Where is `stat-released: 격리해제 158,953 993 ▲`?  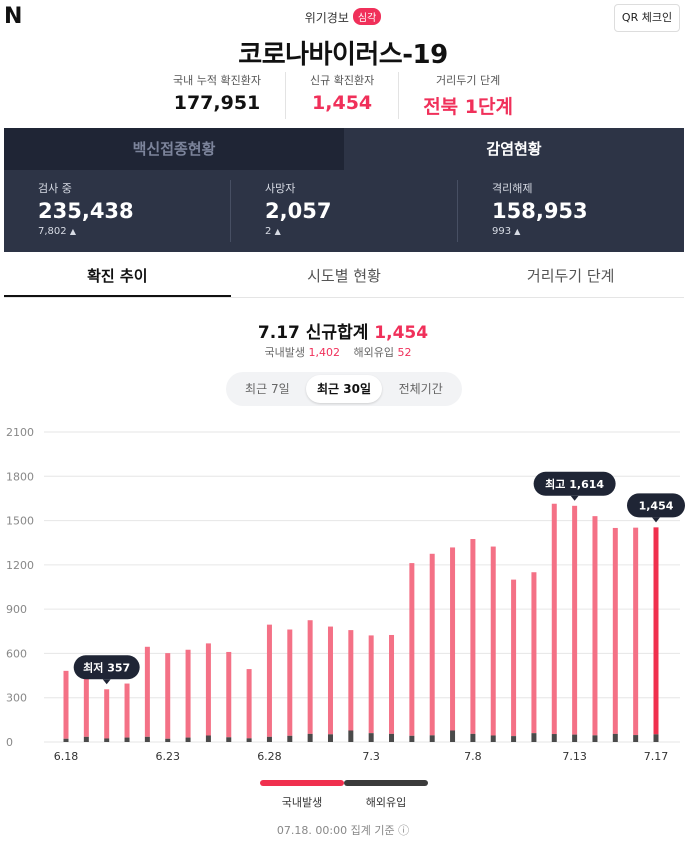
stat-released: 격리해제 158,953 993 ▲ is located at coordinates (570, 211).